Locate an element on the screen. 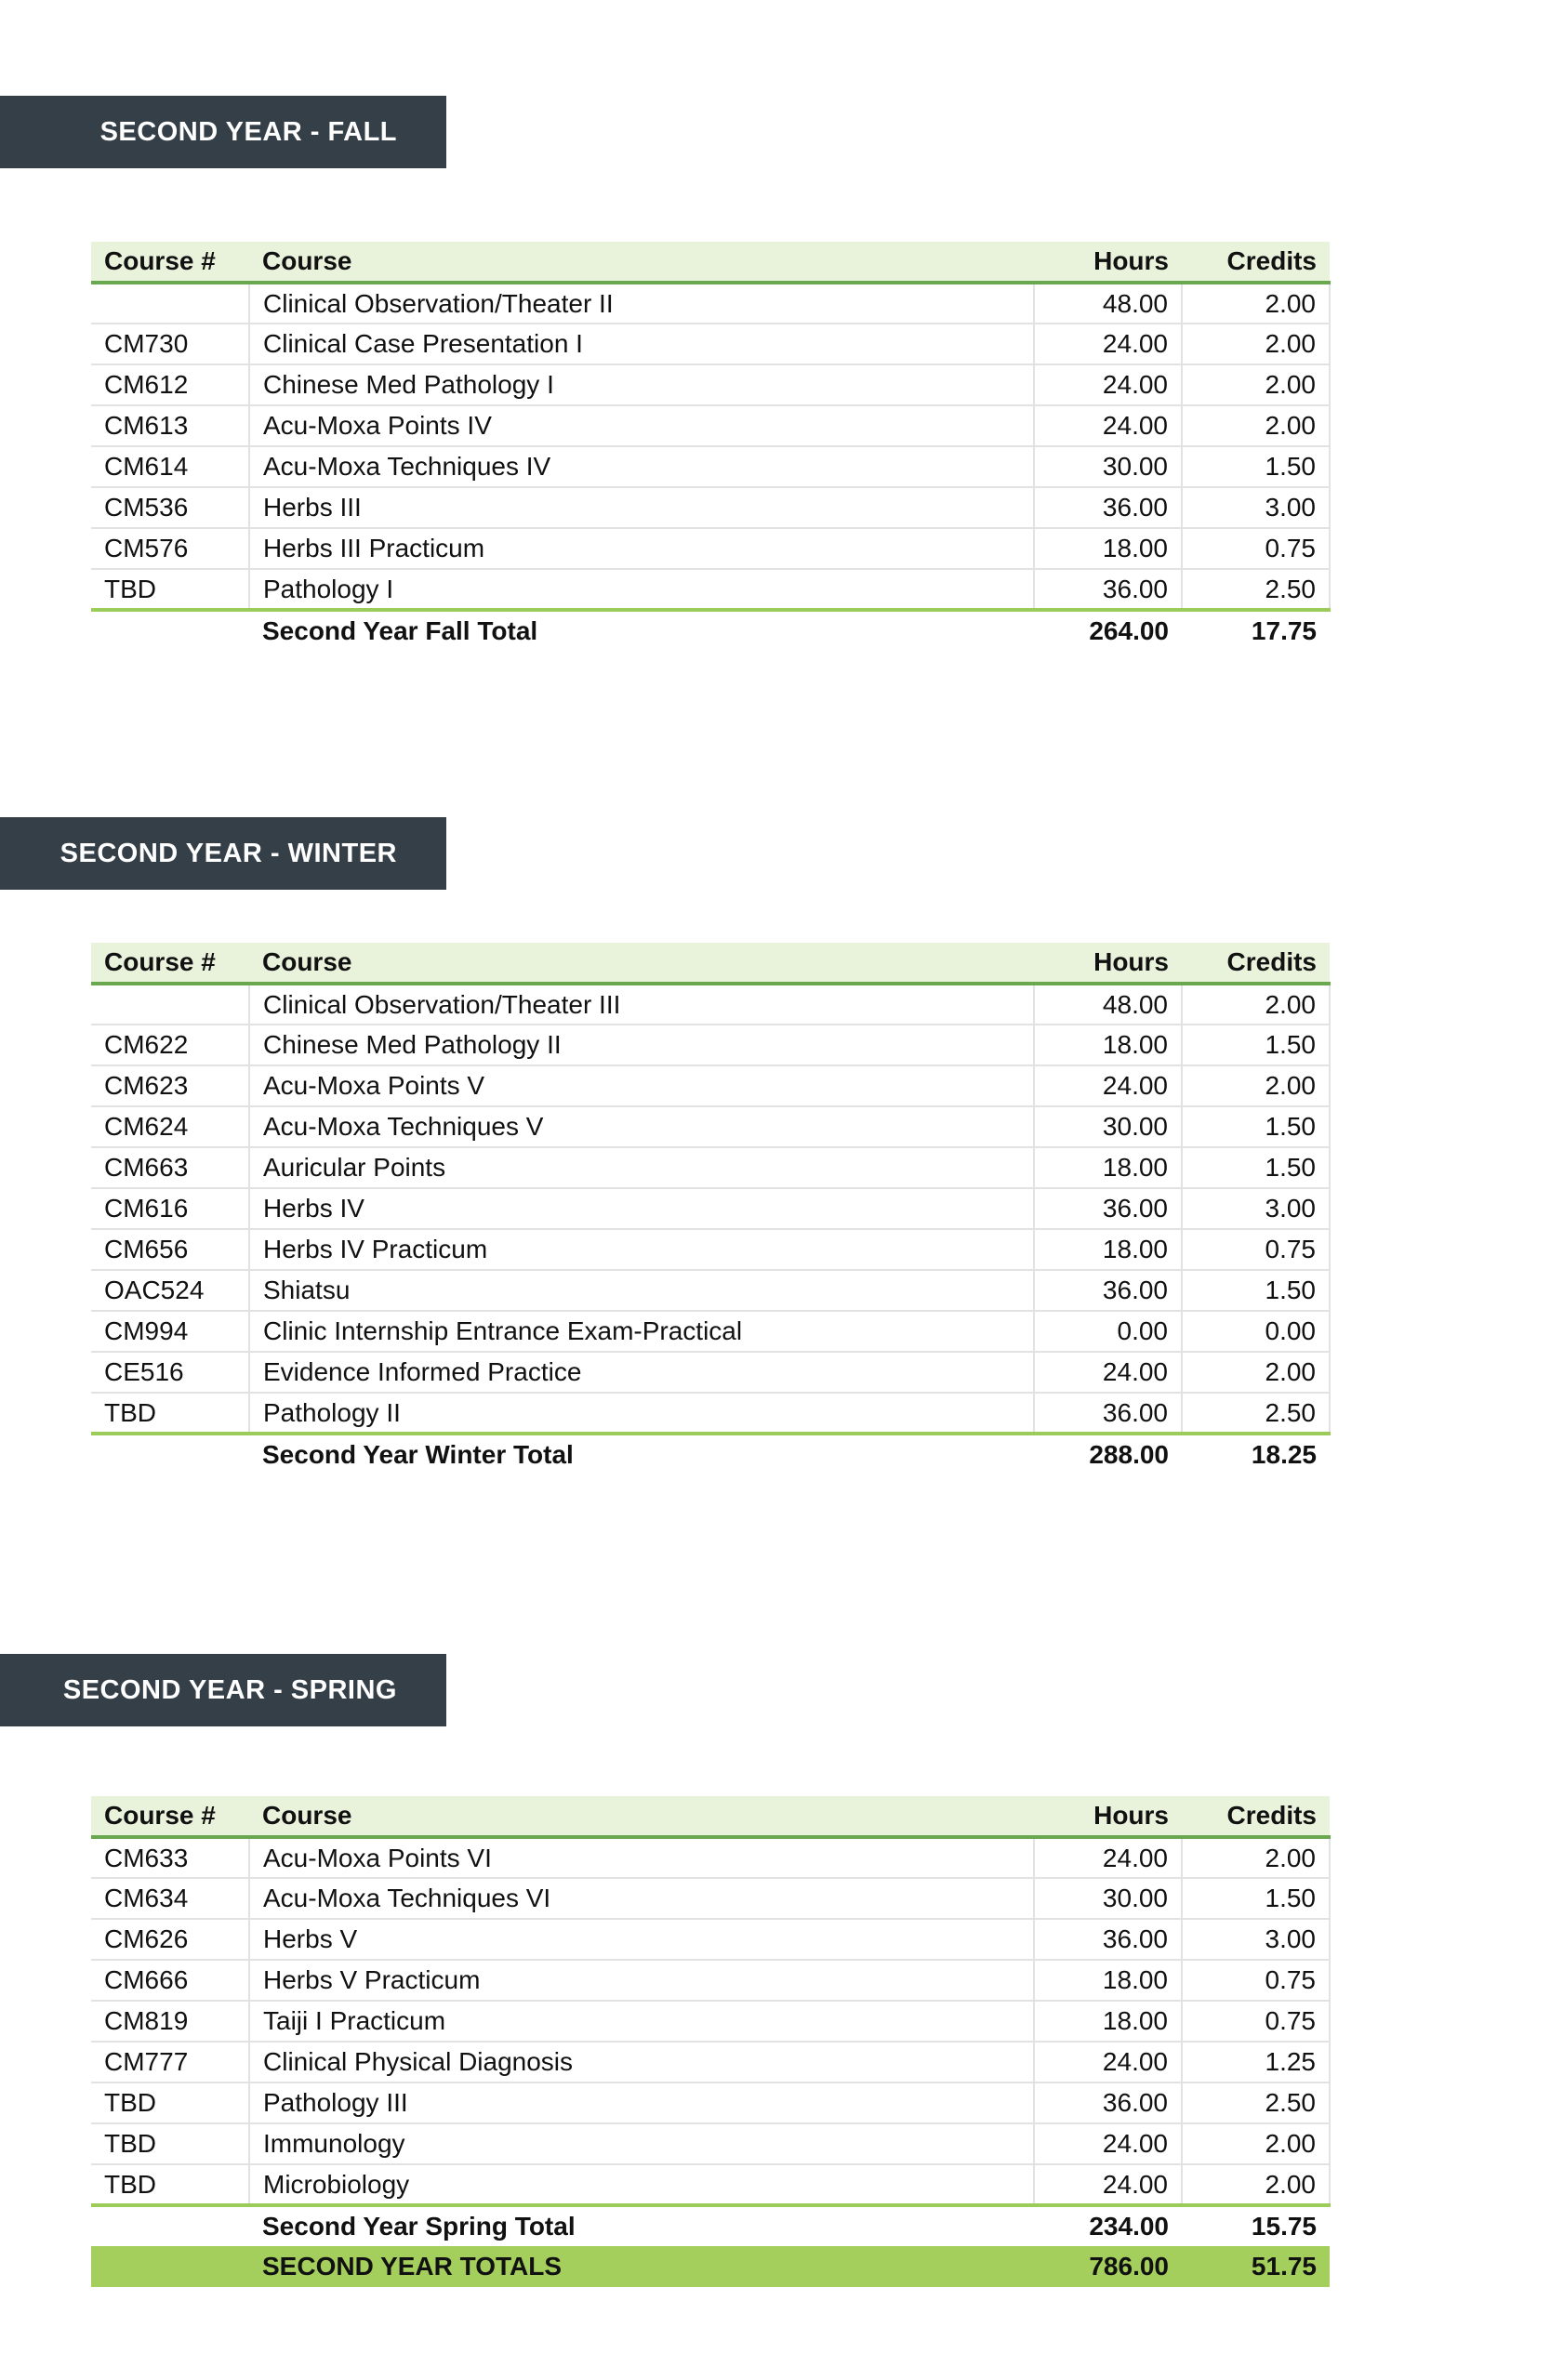 This screenshot has height=2380, width=1550. grand-total-hours: 786.00 is located at coordinates (1108, 2266).